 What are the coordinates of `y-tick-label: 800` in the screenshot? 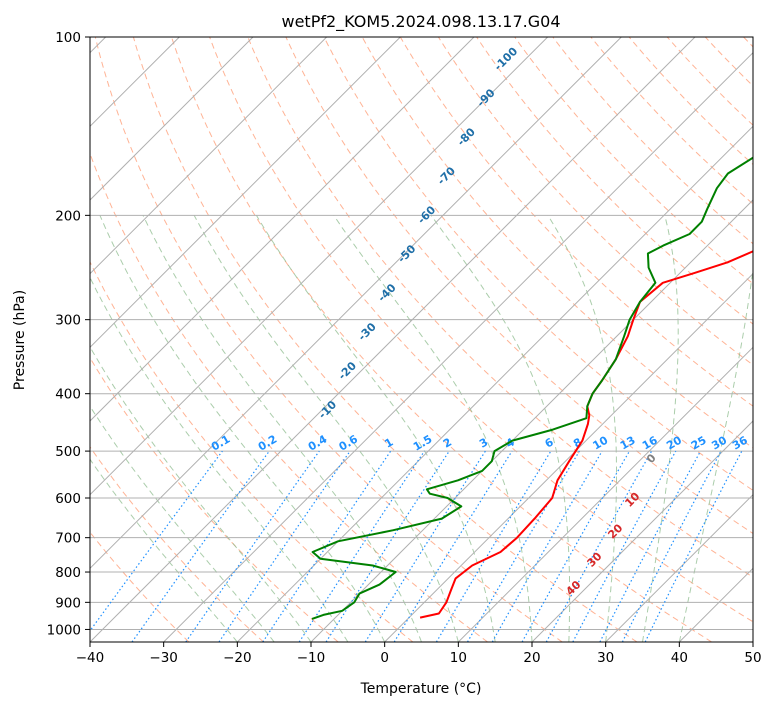 It's located at (68, 573).